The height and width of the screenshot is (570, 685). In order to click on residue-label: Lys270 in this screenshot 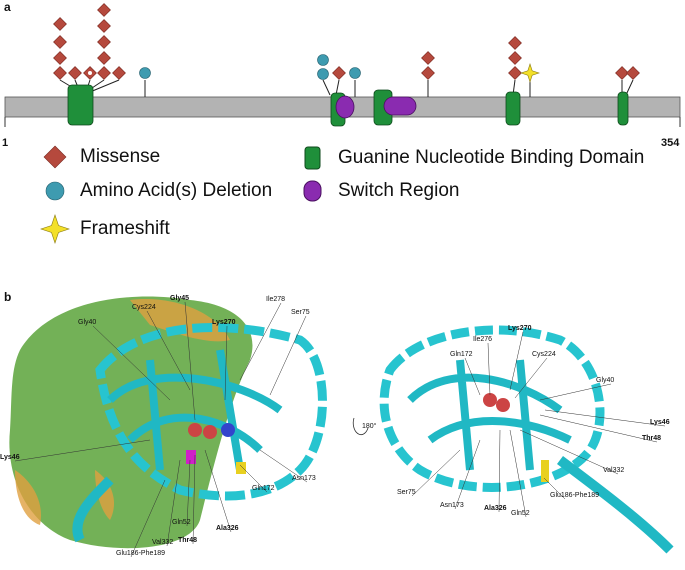, I will do `click(520, 328)`.